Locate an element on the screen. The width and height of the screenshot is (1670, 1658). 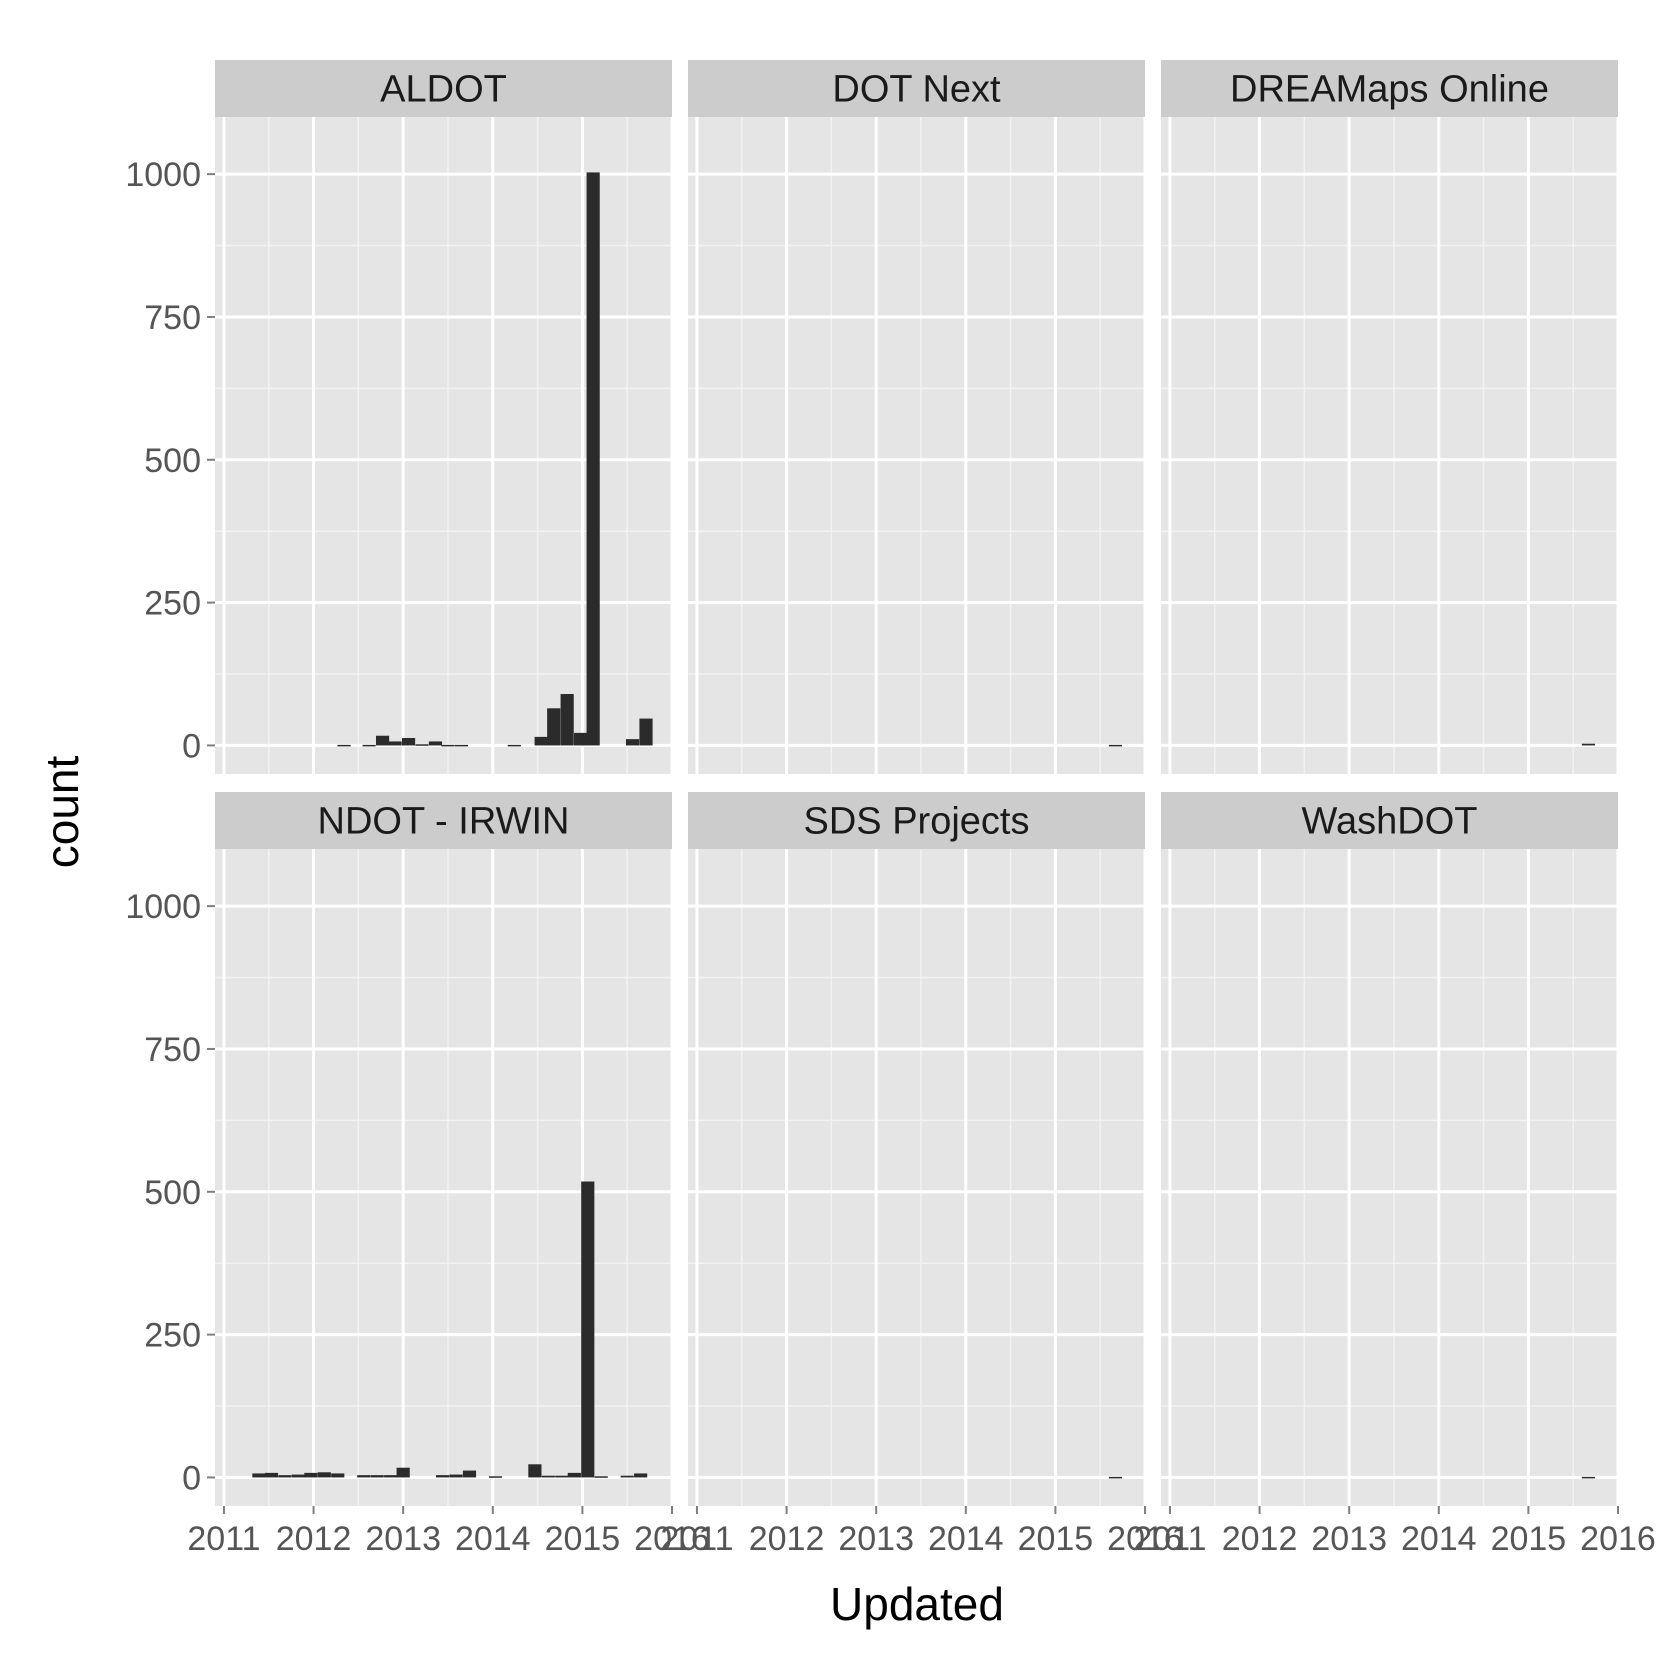
facet-strip-label: NDOT - IRWIN is located at coordinates (444, 822).